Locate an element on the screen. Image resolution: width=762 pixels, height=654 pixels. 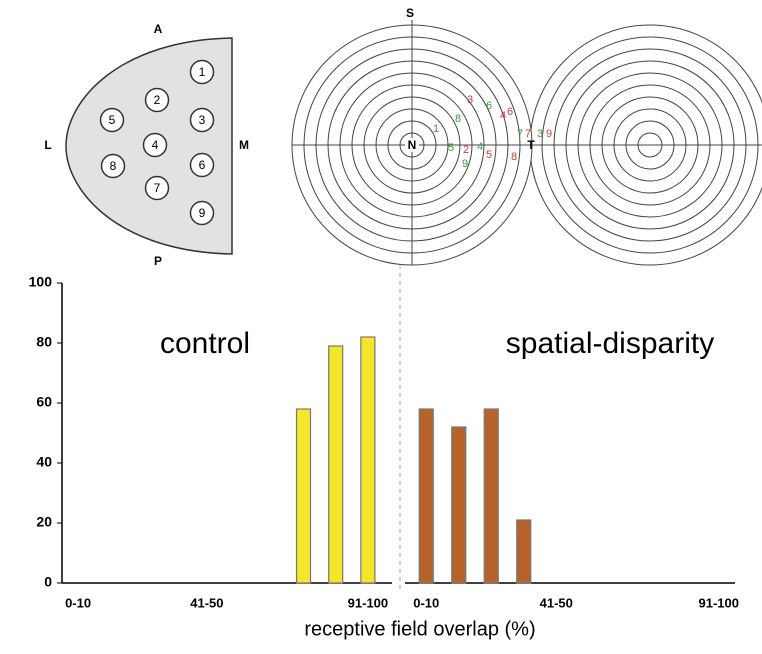
y-tick-label: 80 is located at coordinates (44, 342).